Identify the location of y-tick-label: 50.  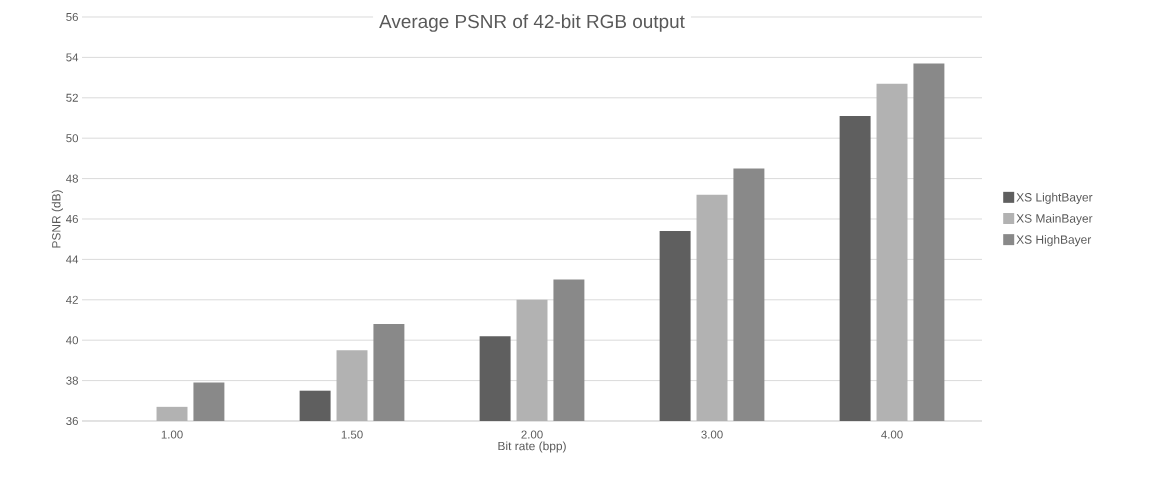
(72, 138).